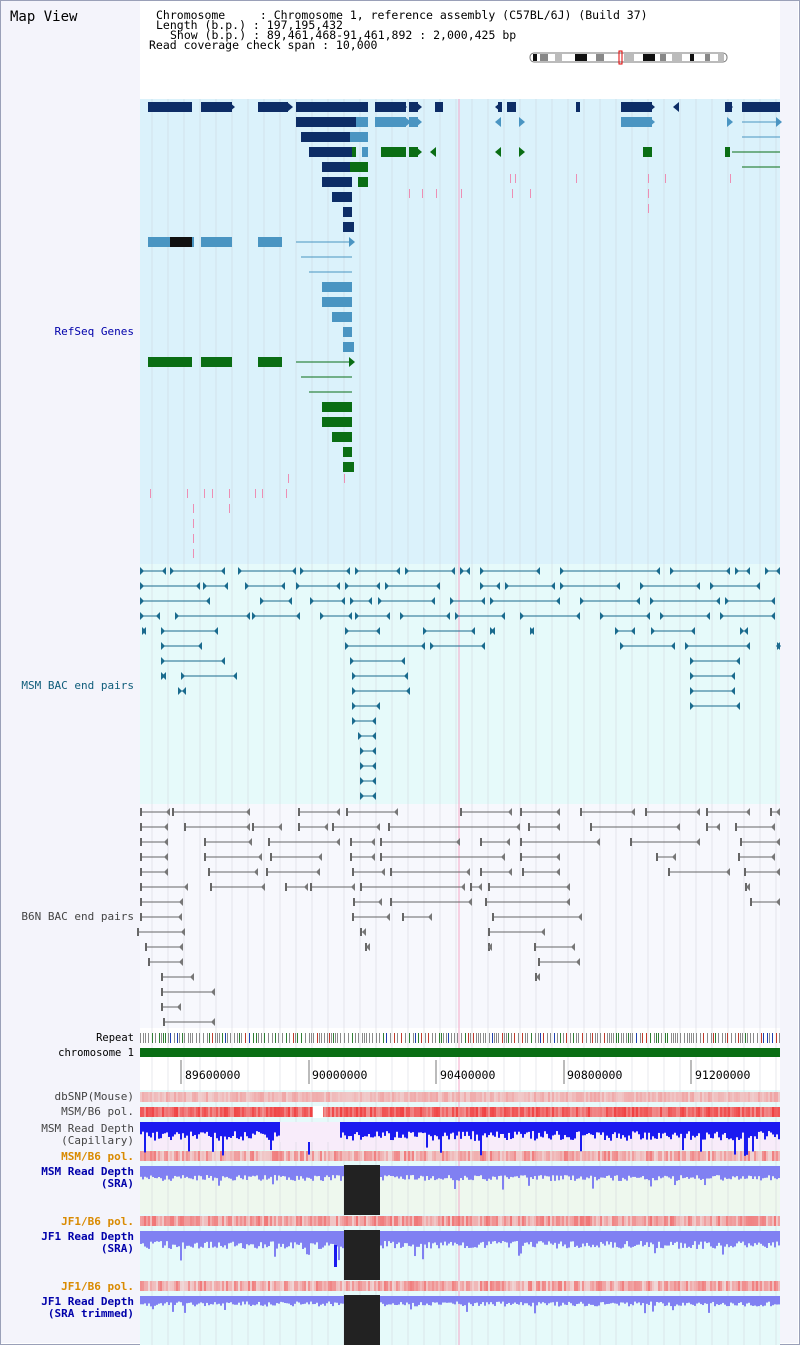  Describe the element at coordinates (628, 57) in the screenshot. I see `chromosome-ideogram` at that location.